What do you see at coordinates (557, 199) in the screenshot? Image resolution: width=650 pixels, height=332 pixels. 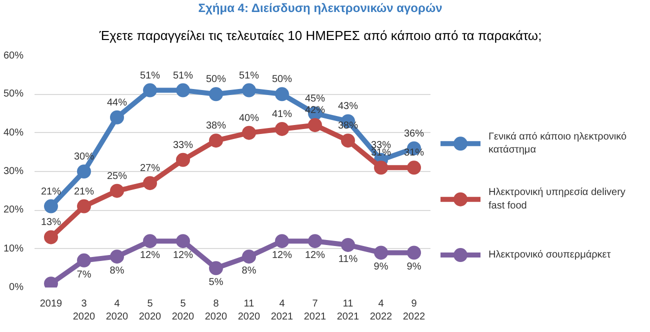 I see `legend-label: Ηλεκτρονική υπηρεσία delivery fast food` at bounding box center [557, 199].